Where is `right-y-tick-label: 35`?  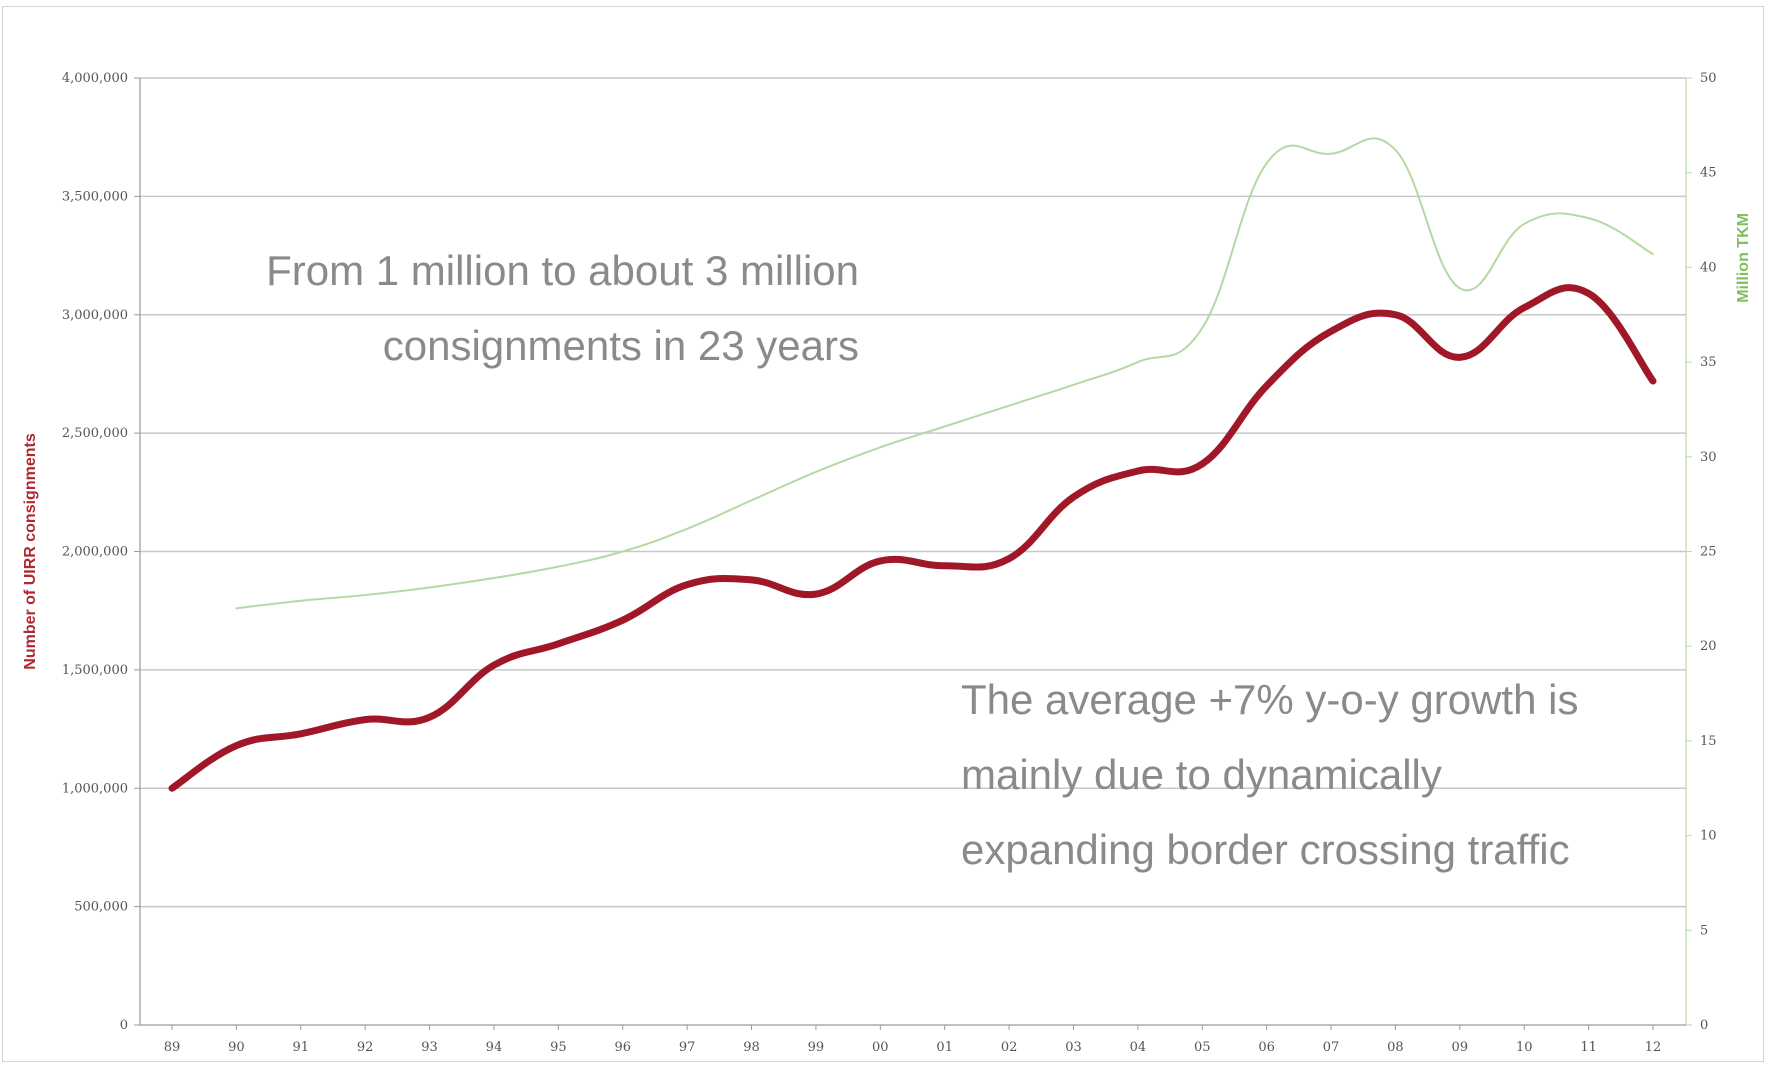
right-y-tick-label: 35 is located at coordinates (1708, 362).